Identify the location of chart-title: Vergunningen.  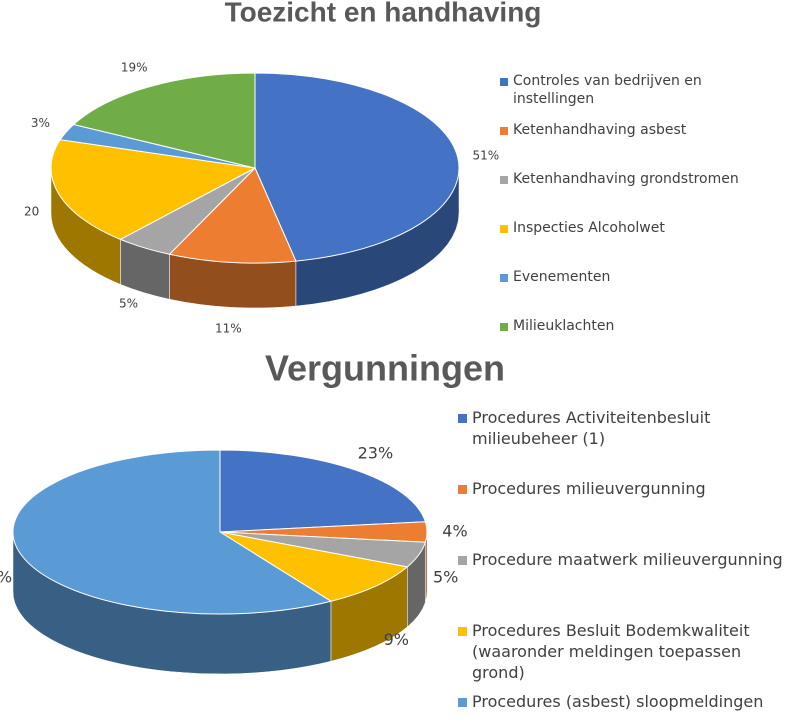
(385, 368).